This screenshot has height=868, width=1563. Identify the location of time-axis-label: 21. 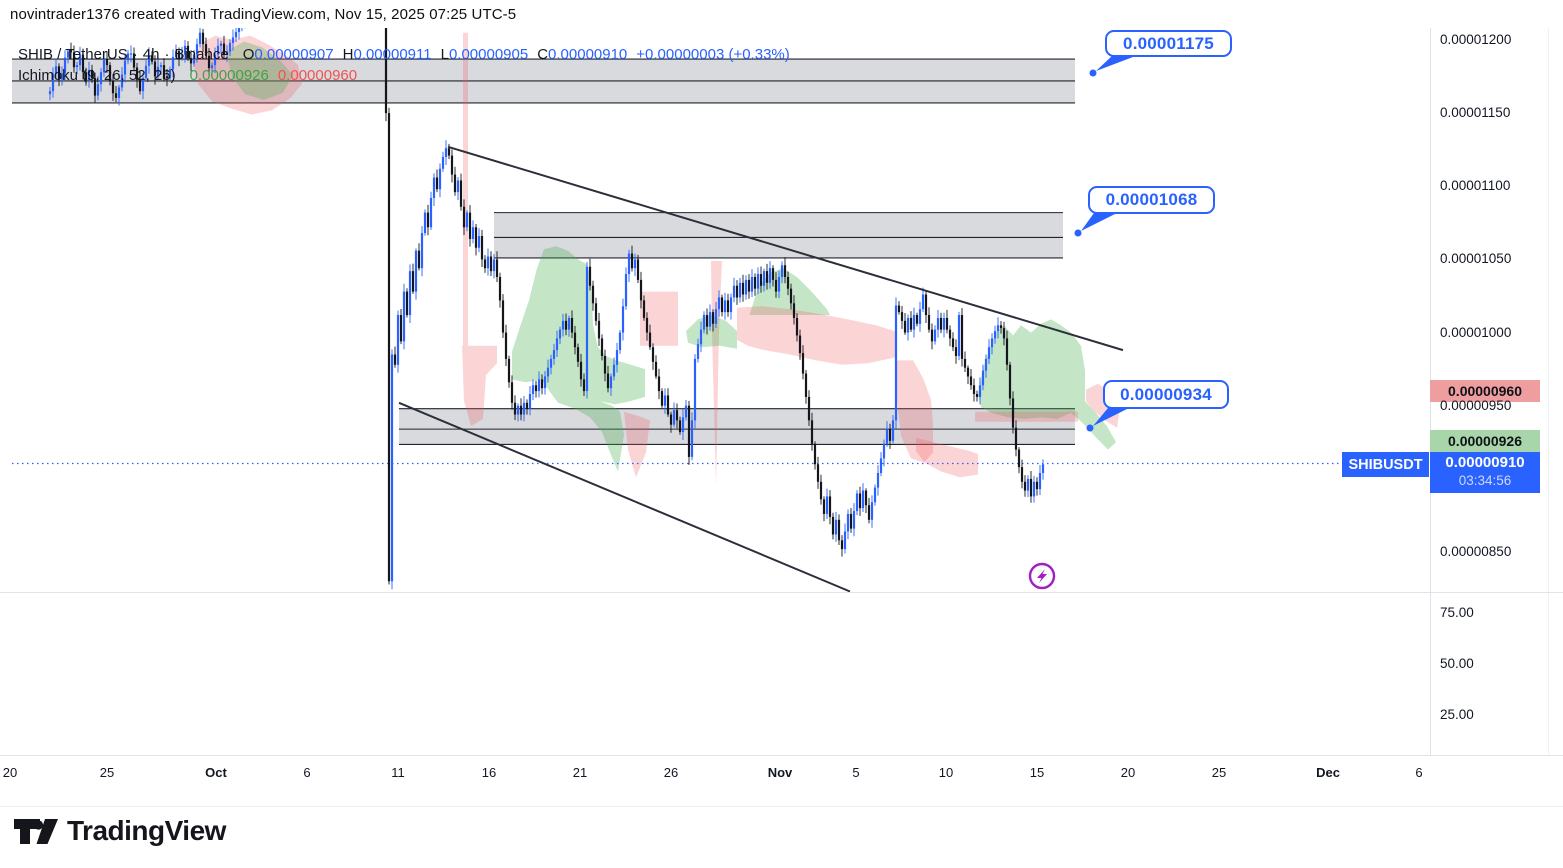
(580, 772).